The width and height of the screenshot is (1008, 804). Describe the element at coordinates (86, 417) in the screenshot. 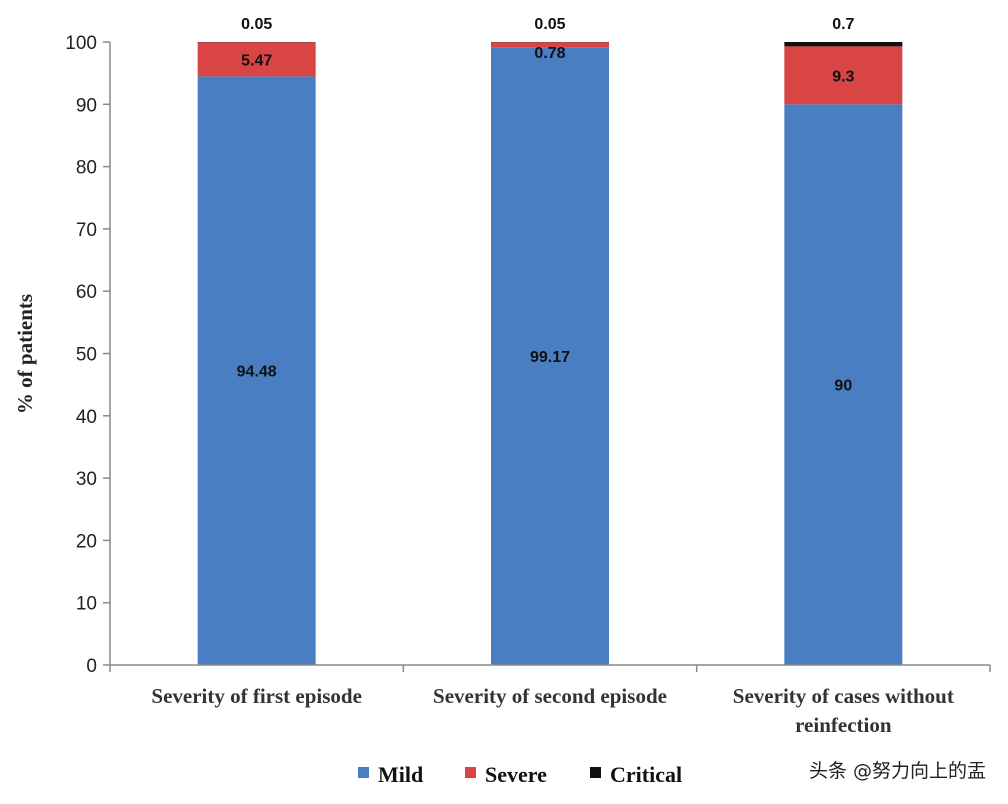

I see `y-tick-label: 40` at that location.